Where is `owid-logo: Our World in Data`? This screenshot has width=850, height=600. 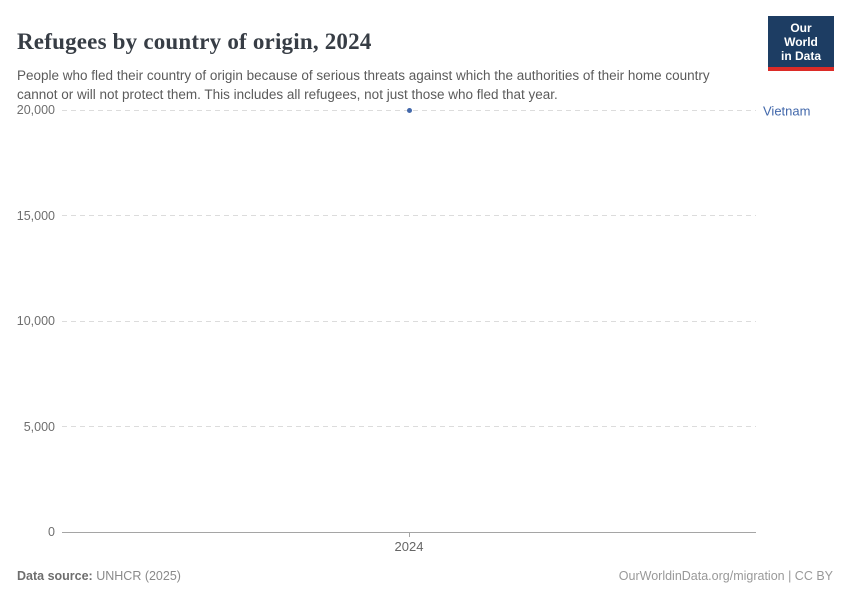 owid-logo: Our World in Data is located at coordinates (801, 44).